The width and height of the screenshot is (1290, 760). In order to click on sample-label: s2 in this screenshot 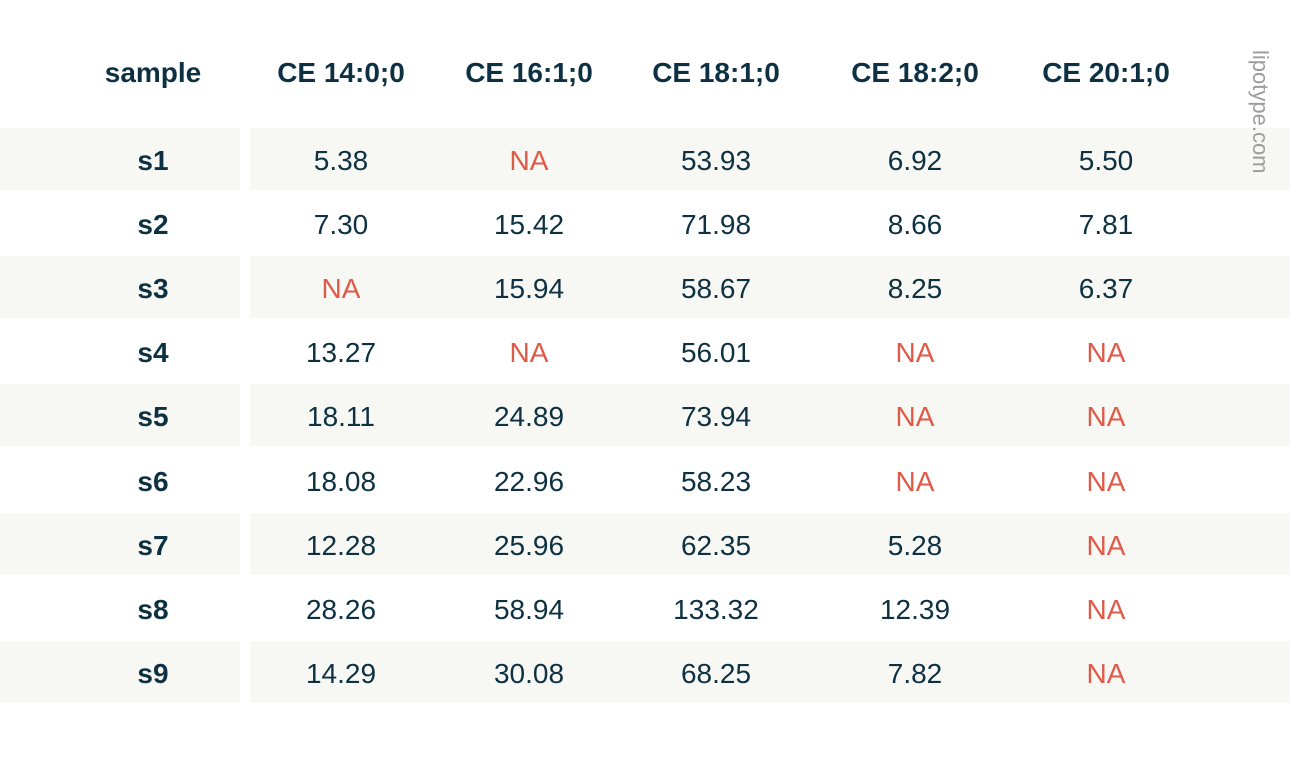, I will do `click(153, 224)`.